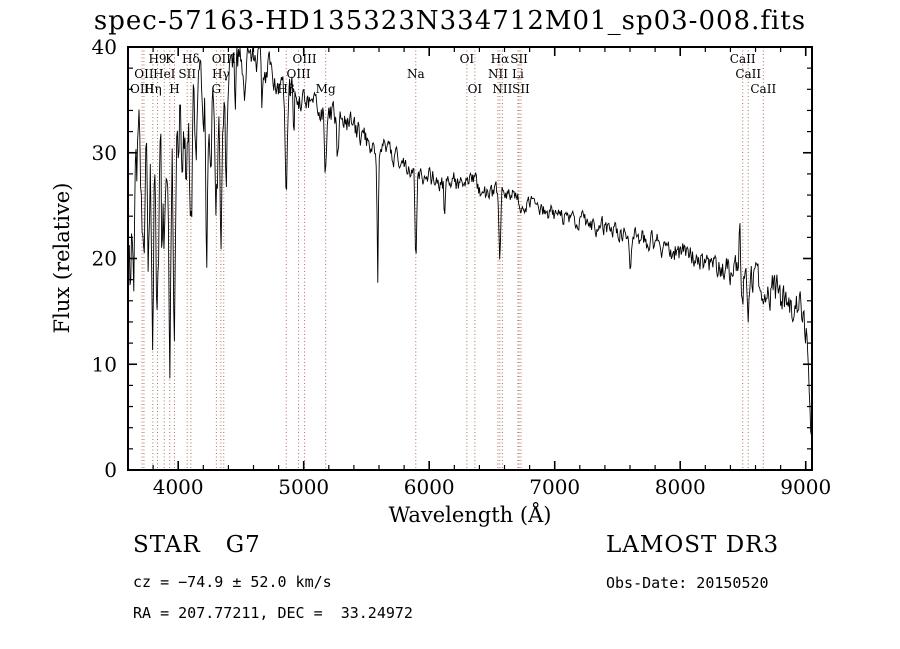 Image resolution: width=900 pixels, height=649 pixels. Describe the element at coordinates (174, 89) in the screenshot. I see `line-label: H` at that location.